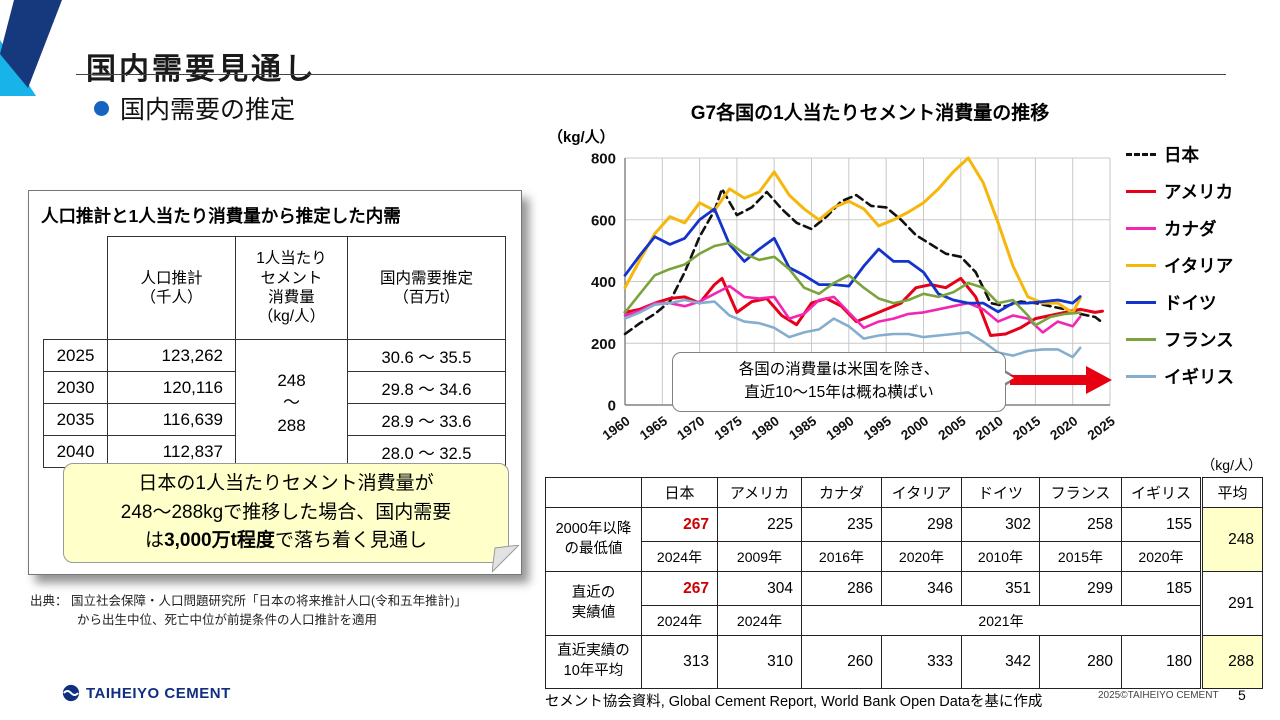 This screenshot has width=1280, height=720. Describe the element at coordinates (952, 428) in the screenshot. I see `svg-text: 2005` at that location.